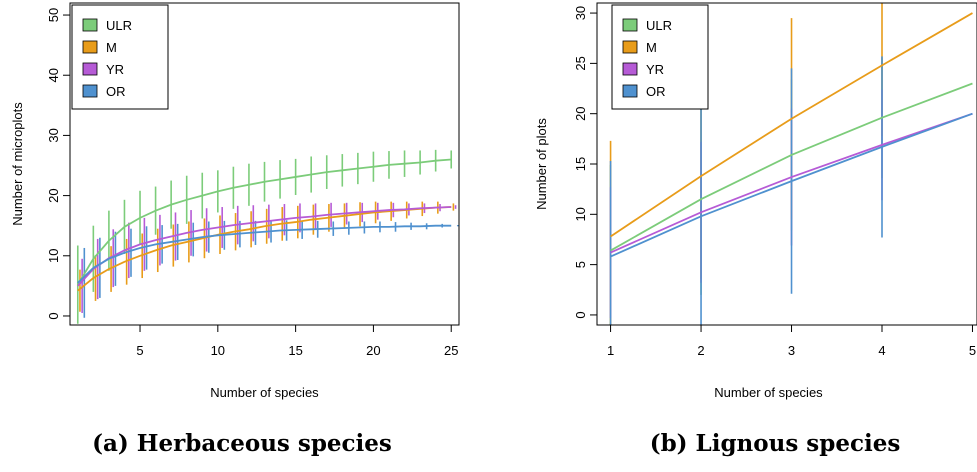 This screenshot has width=977, height=472. I want to click on y-tick-label: 15, so click(580, 164).